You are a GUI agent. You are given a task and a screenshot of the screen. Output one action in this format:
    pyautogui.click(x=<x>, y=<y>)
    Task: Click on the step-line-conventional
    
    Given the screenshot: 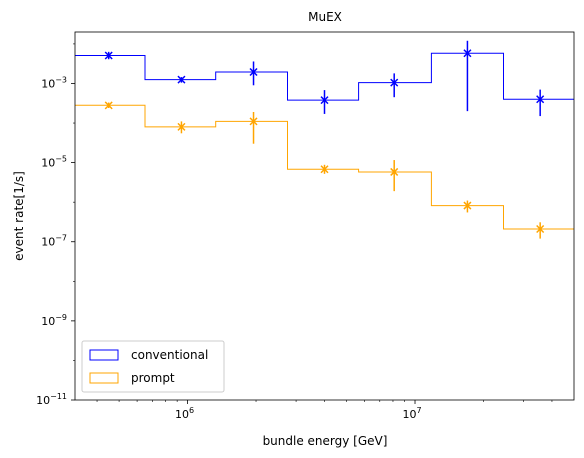 What is the action you would take?
    pyautogui.click(x=324, y=76)
    